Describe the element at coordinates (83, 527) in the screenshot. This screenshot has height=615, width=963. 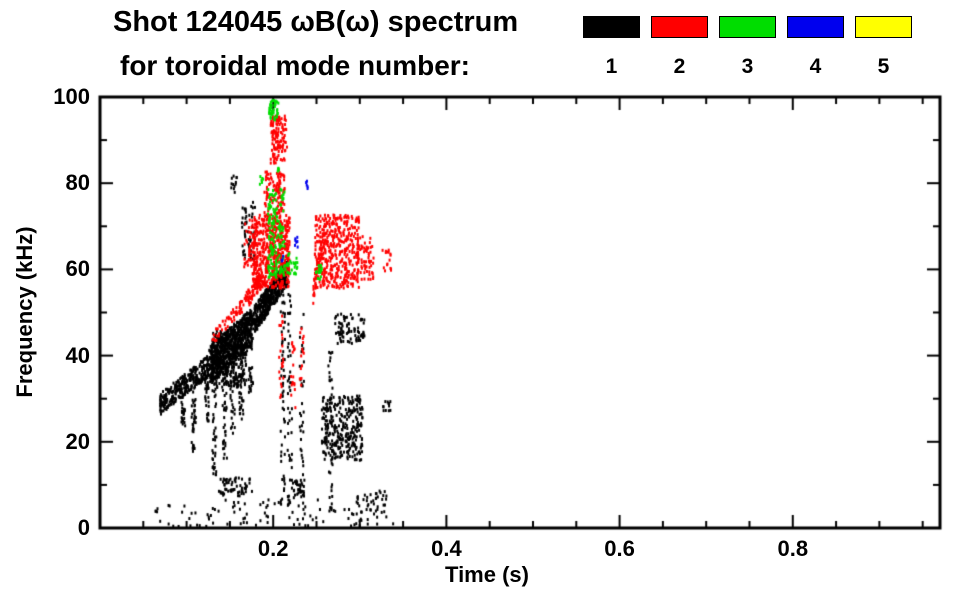
I see `y-tick-label: 0` at that location.